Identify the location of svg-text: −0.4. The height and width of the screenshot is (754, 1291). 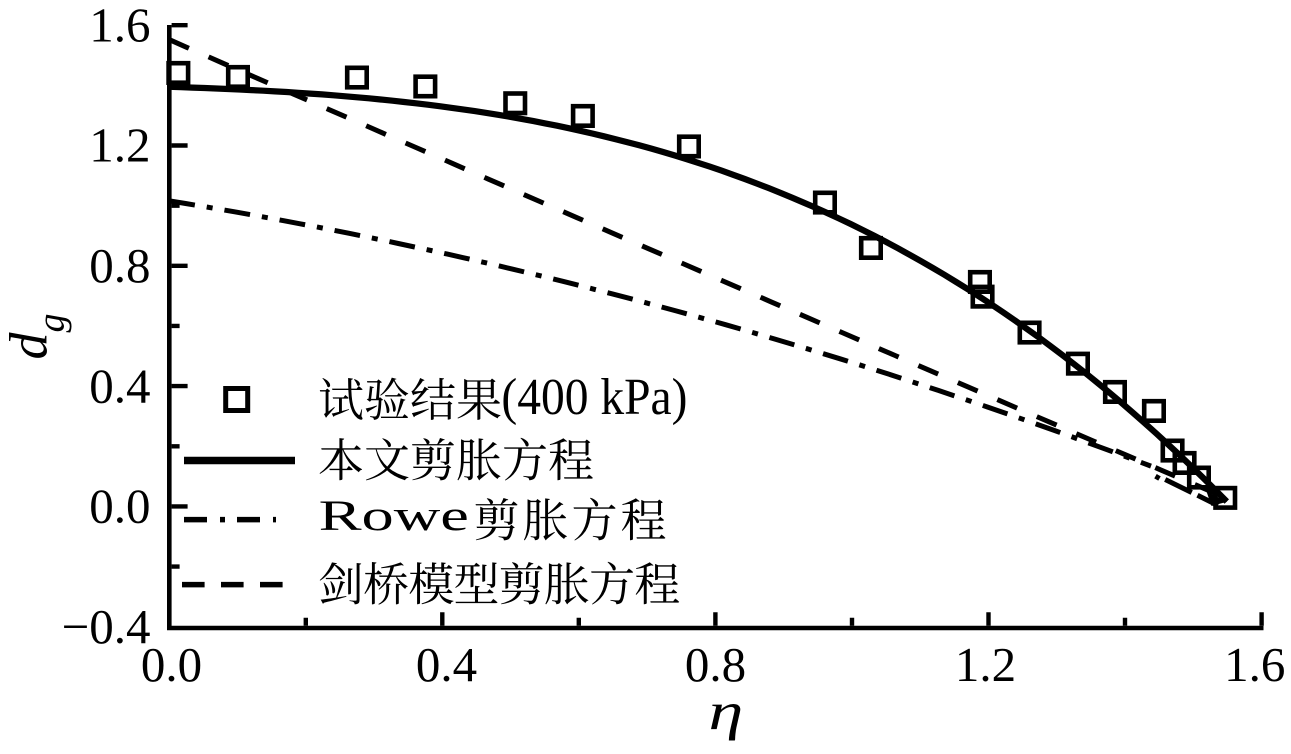
(106, 626).